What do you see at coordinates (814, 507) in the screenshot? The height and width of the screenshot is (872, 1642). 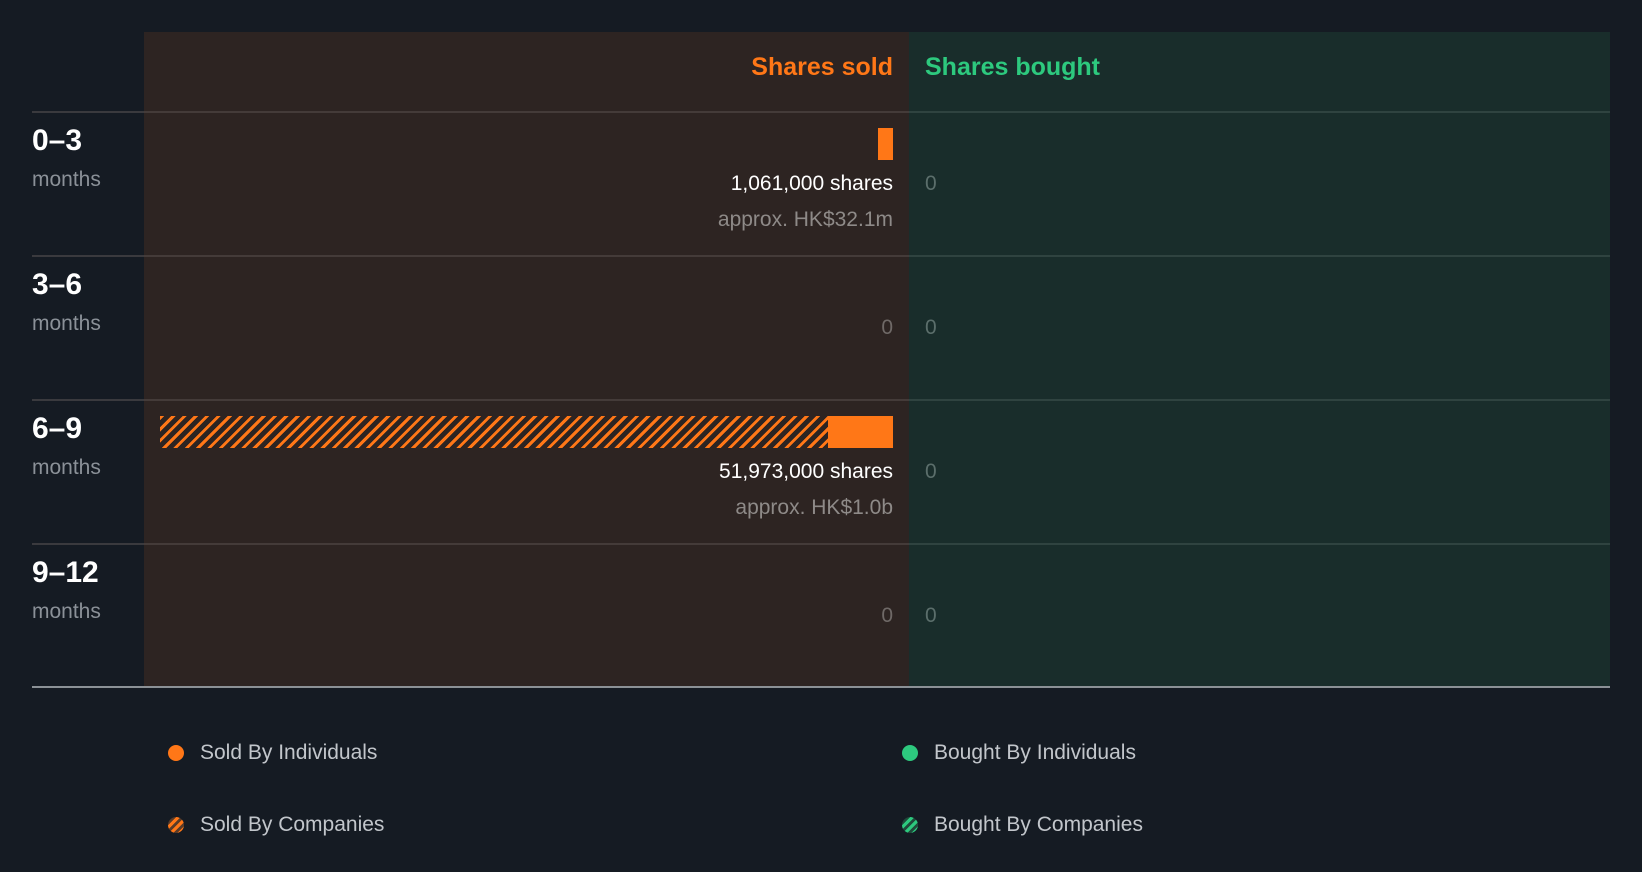 I see `sold-approx-value: approx. HK$1.0b` at bounding box center [814, 507].